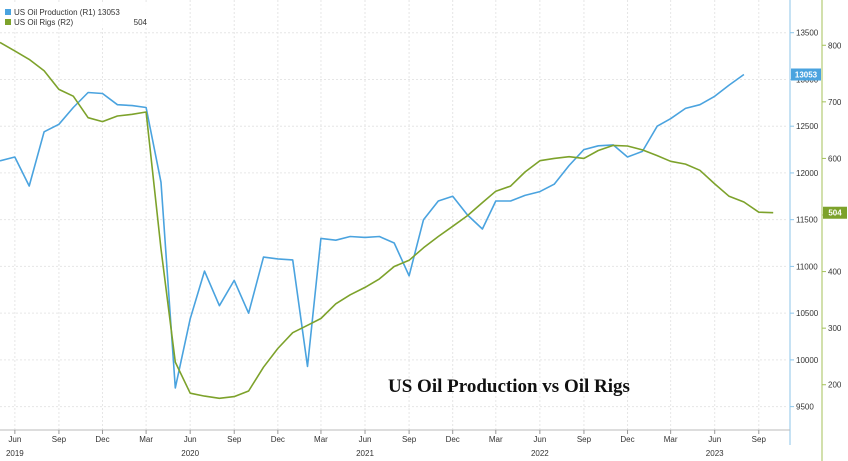 This screenshot has height=461, width=848. What do you see at coordinates (8, 12) in the screenshot?
I see `legend-swatch-production` at bounding box center [8, 12].